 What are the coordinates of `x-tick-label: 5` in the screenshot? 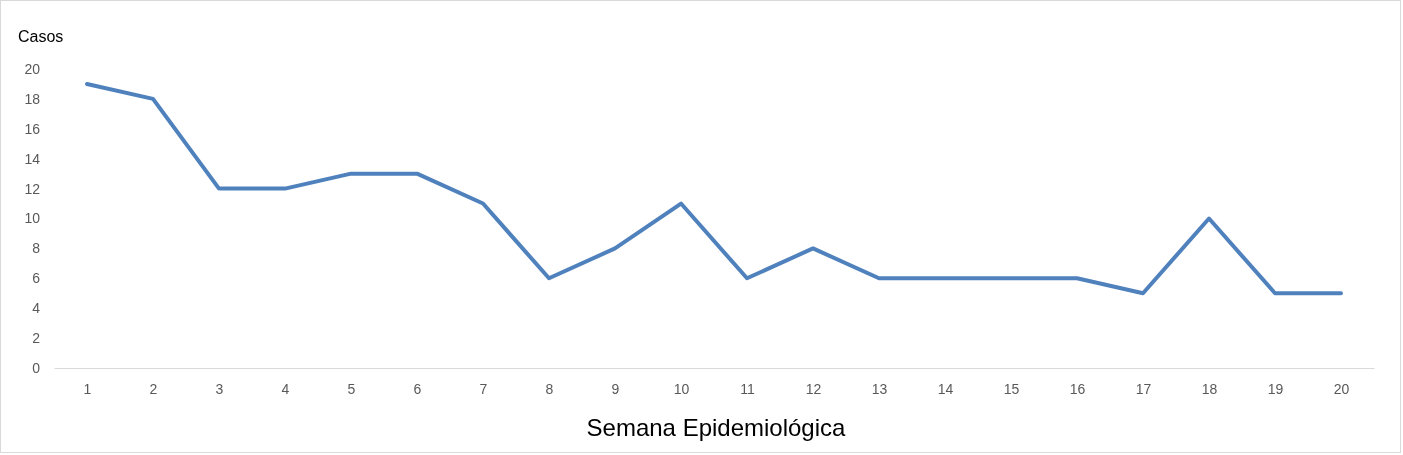 It's located at (351, 388).